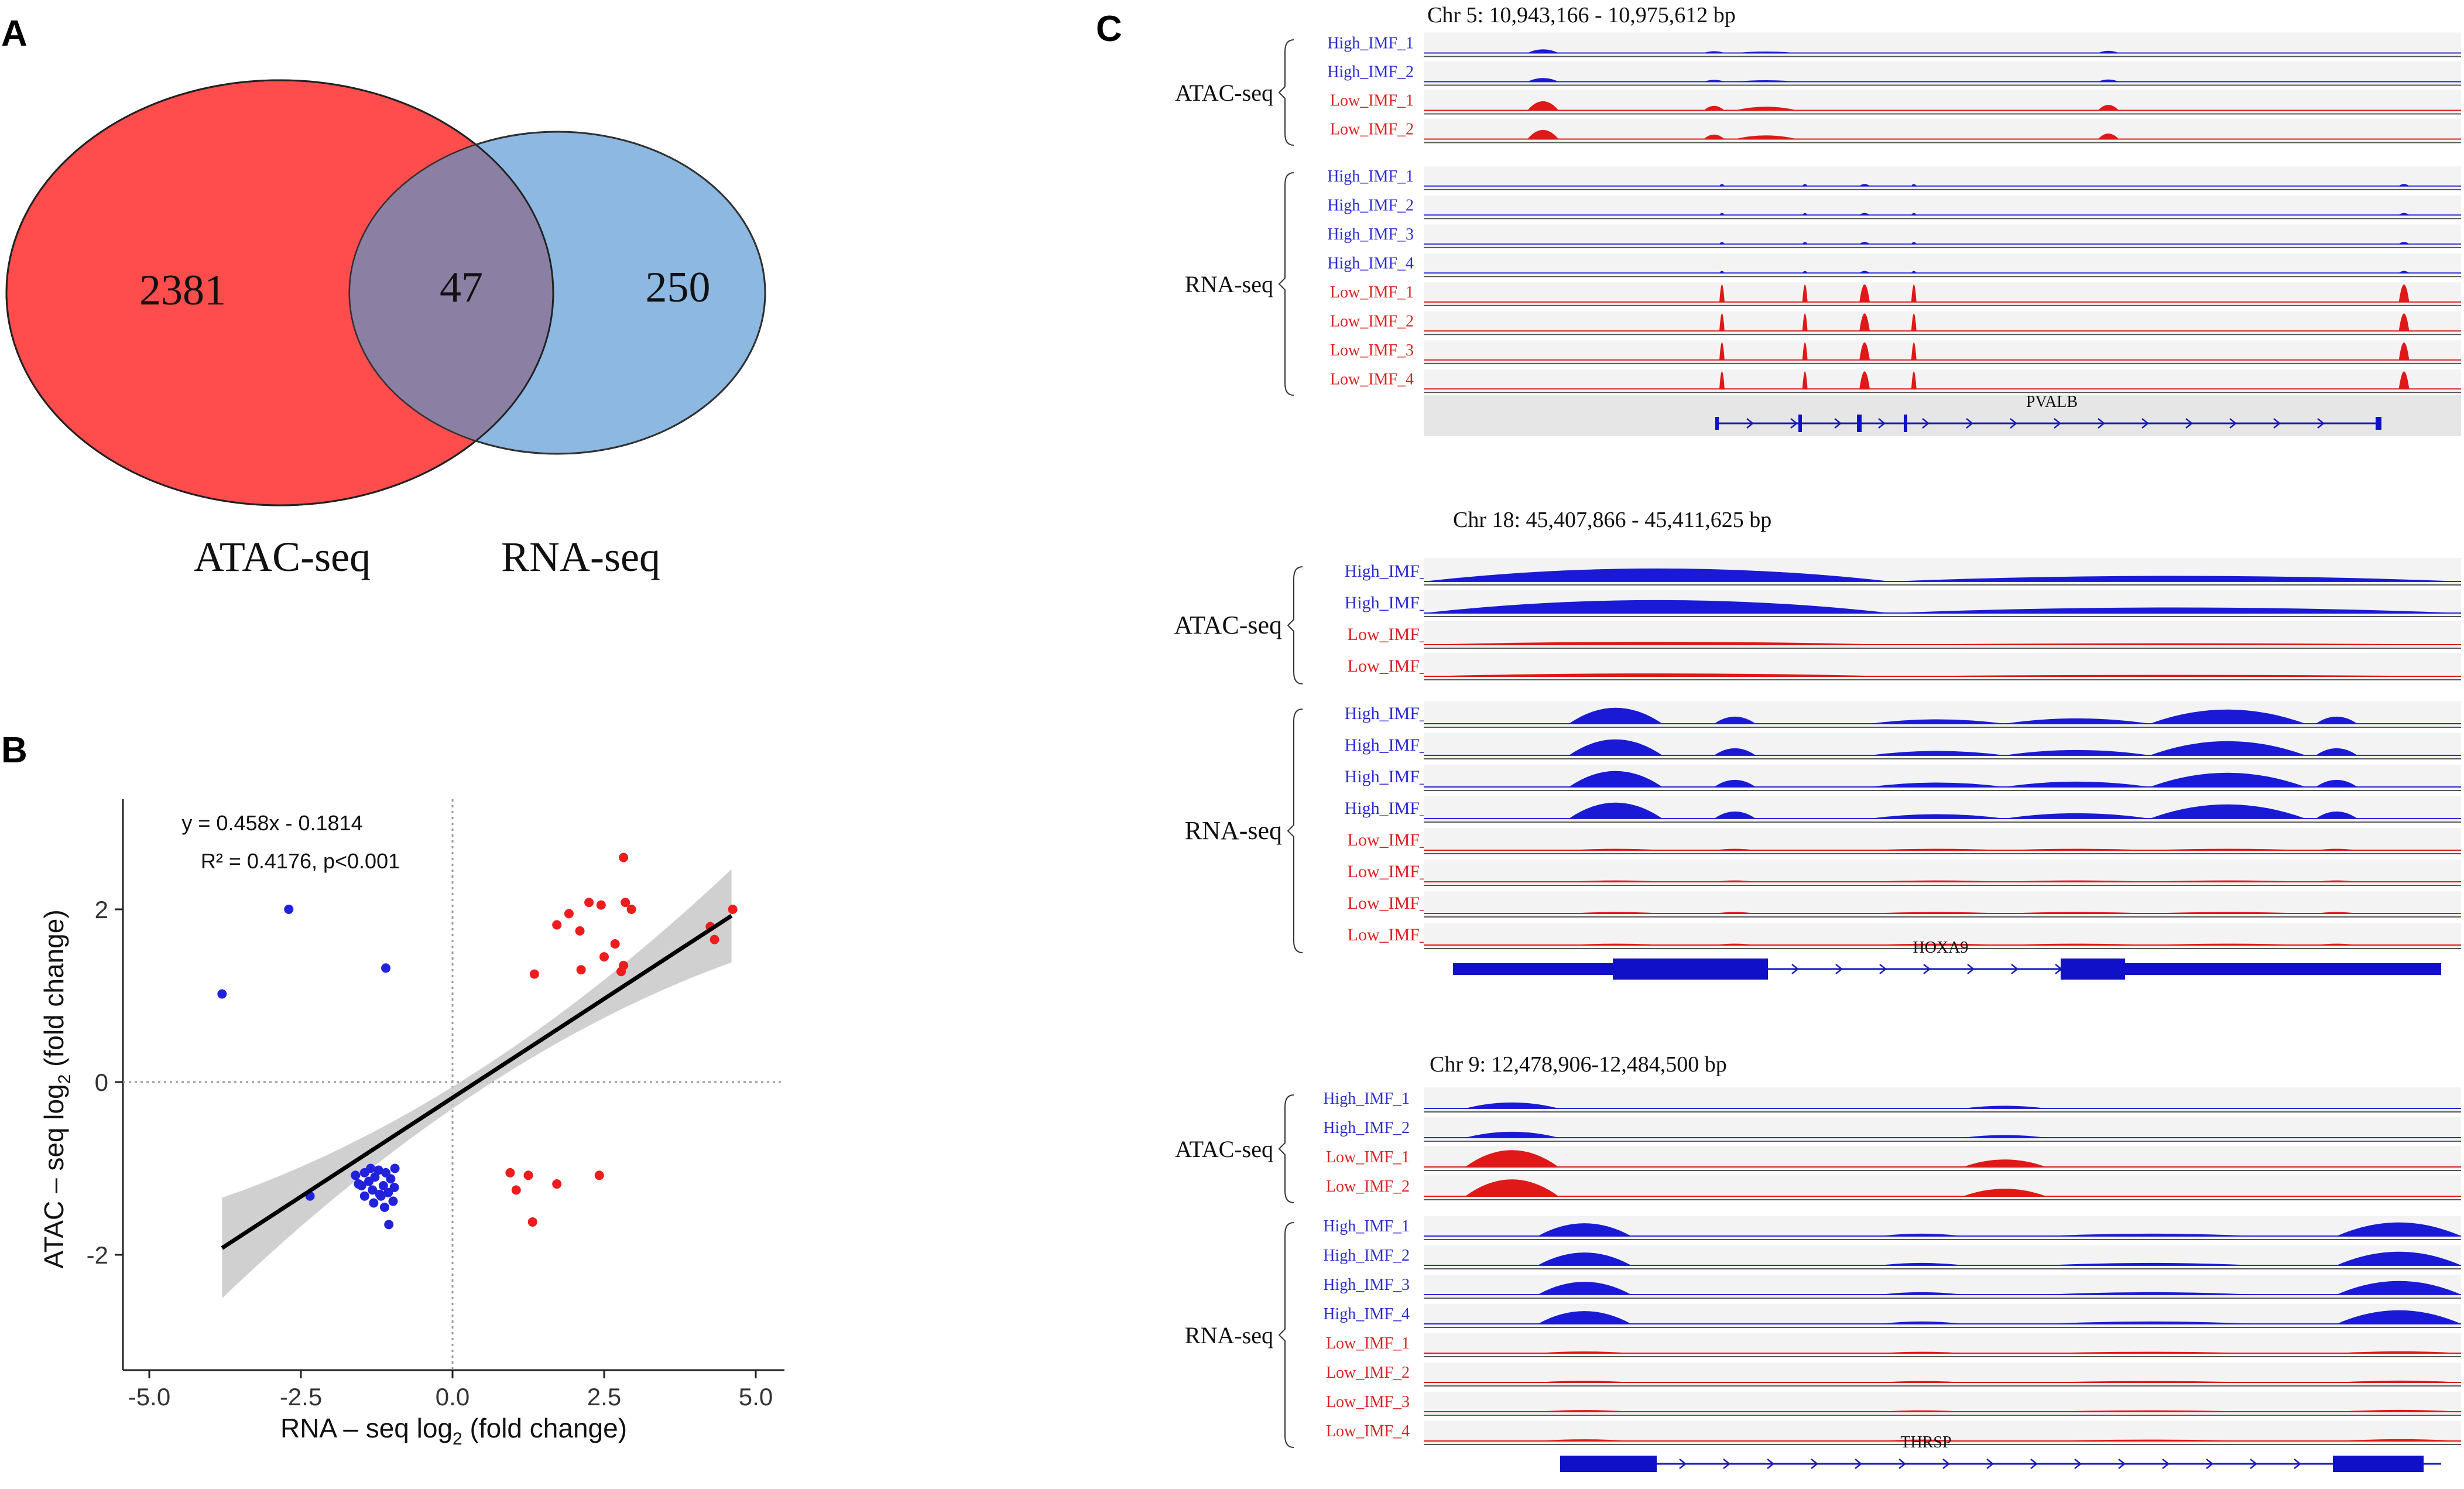  I want to click on rna-track-label: Low_IMF_2, so click(1392, 871).